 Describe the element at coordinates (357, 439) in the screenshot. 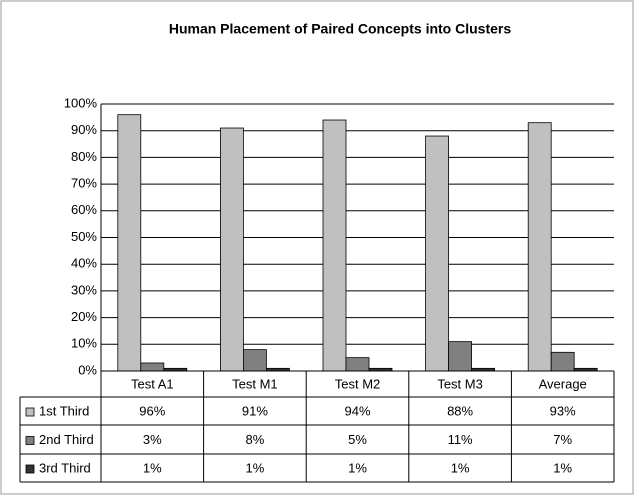

I see `table-cell: 5%` at that location.